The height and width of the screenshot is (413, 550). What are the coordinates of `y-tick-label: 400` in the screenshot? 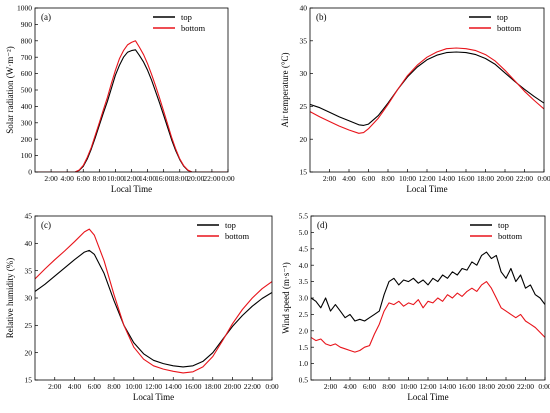 It's located at (27, 106).